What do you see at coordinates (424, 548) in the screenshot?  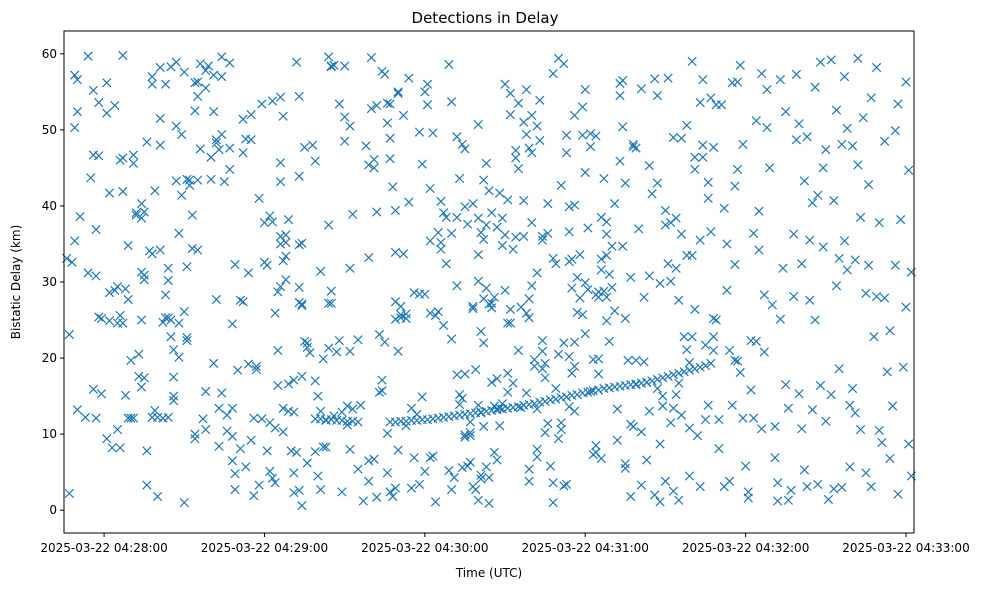 I see `x-tick-label: 2025-03-22 04:30:00` at bounding box center [424, 548].